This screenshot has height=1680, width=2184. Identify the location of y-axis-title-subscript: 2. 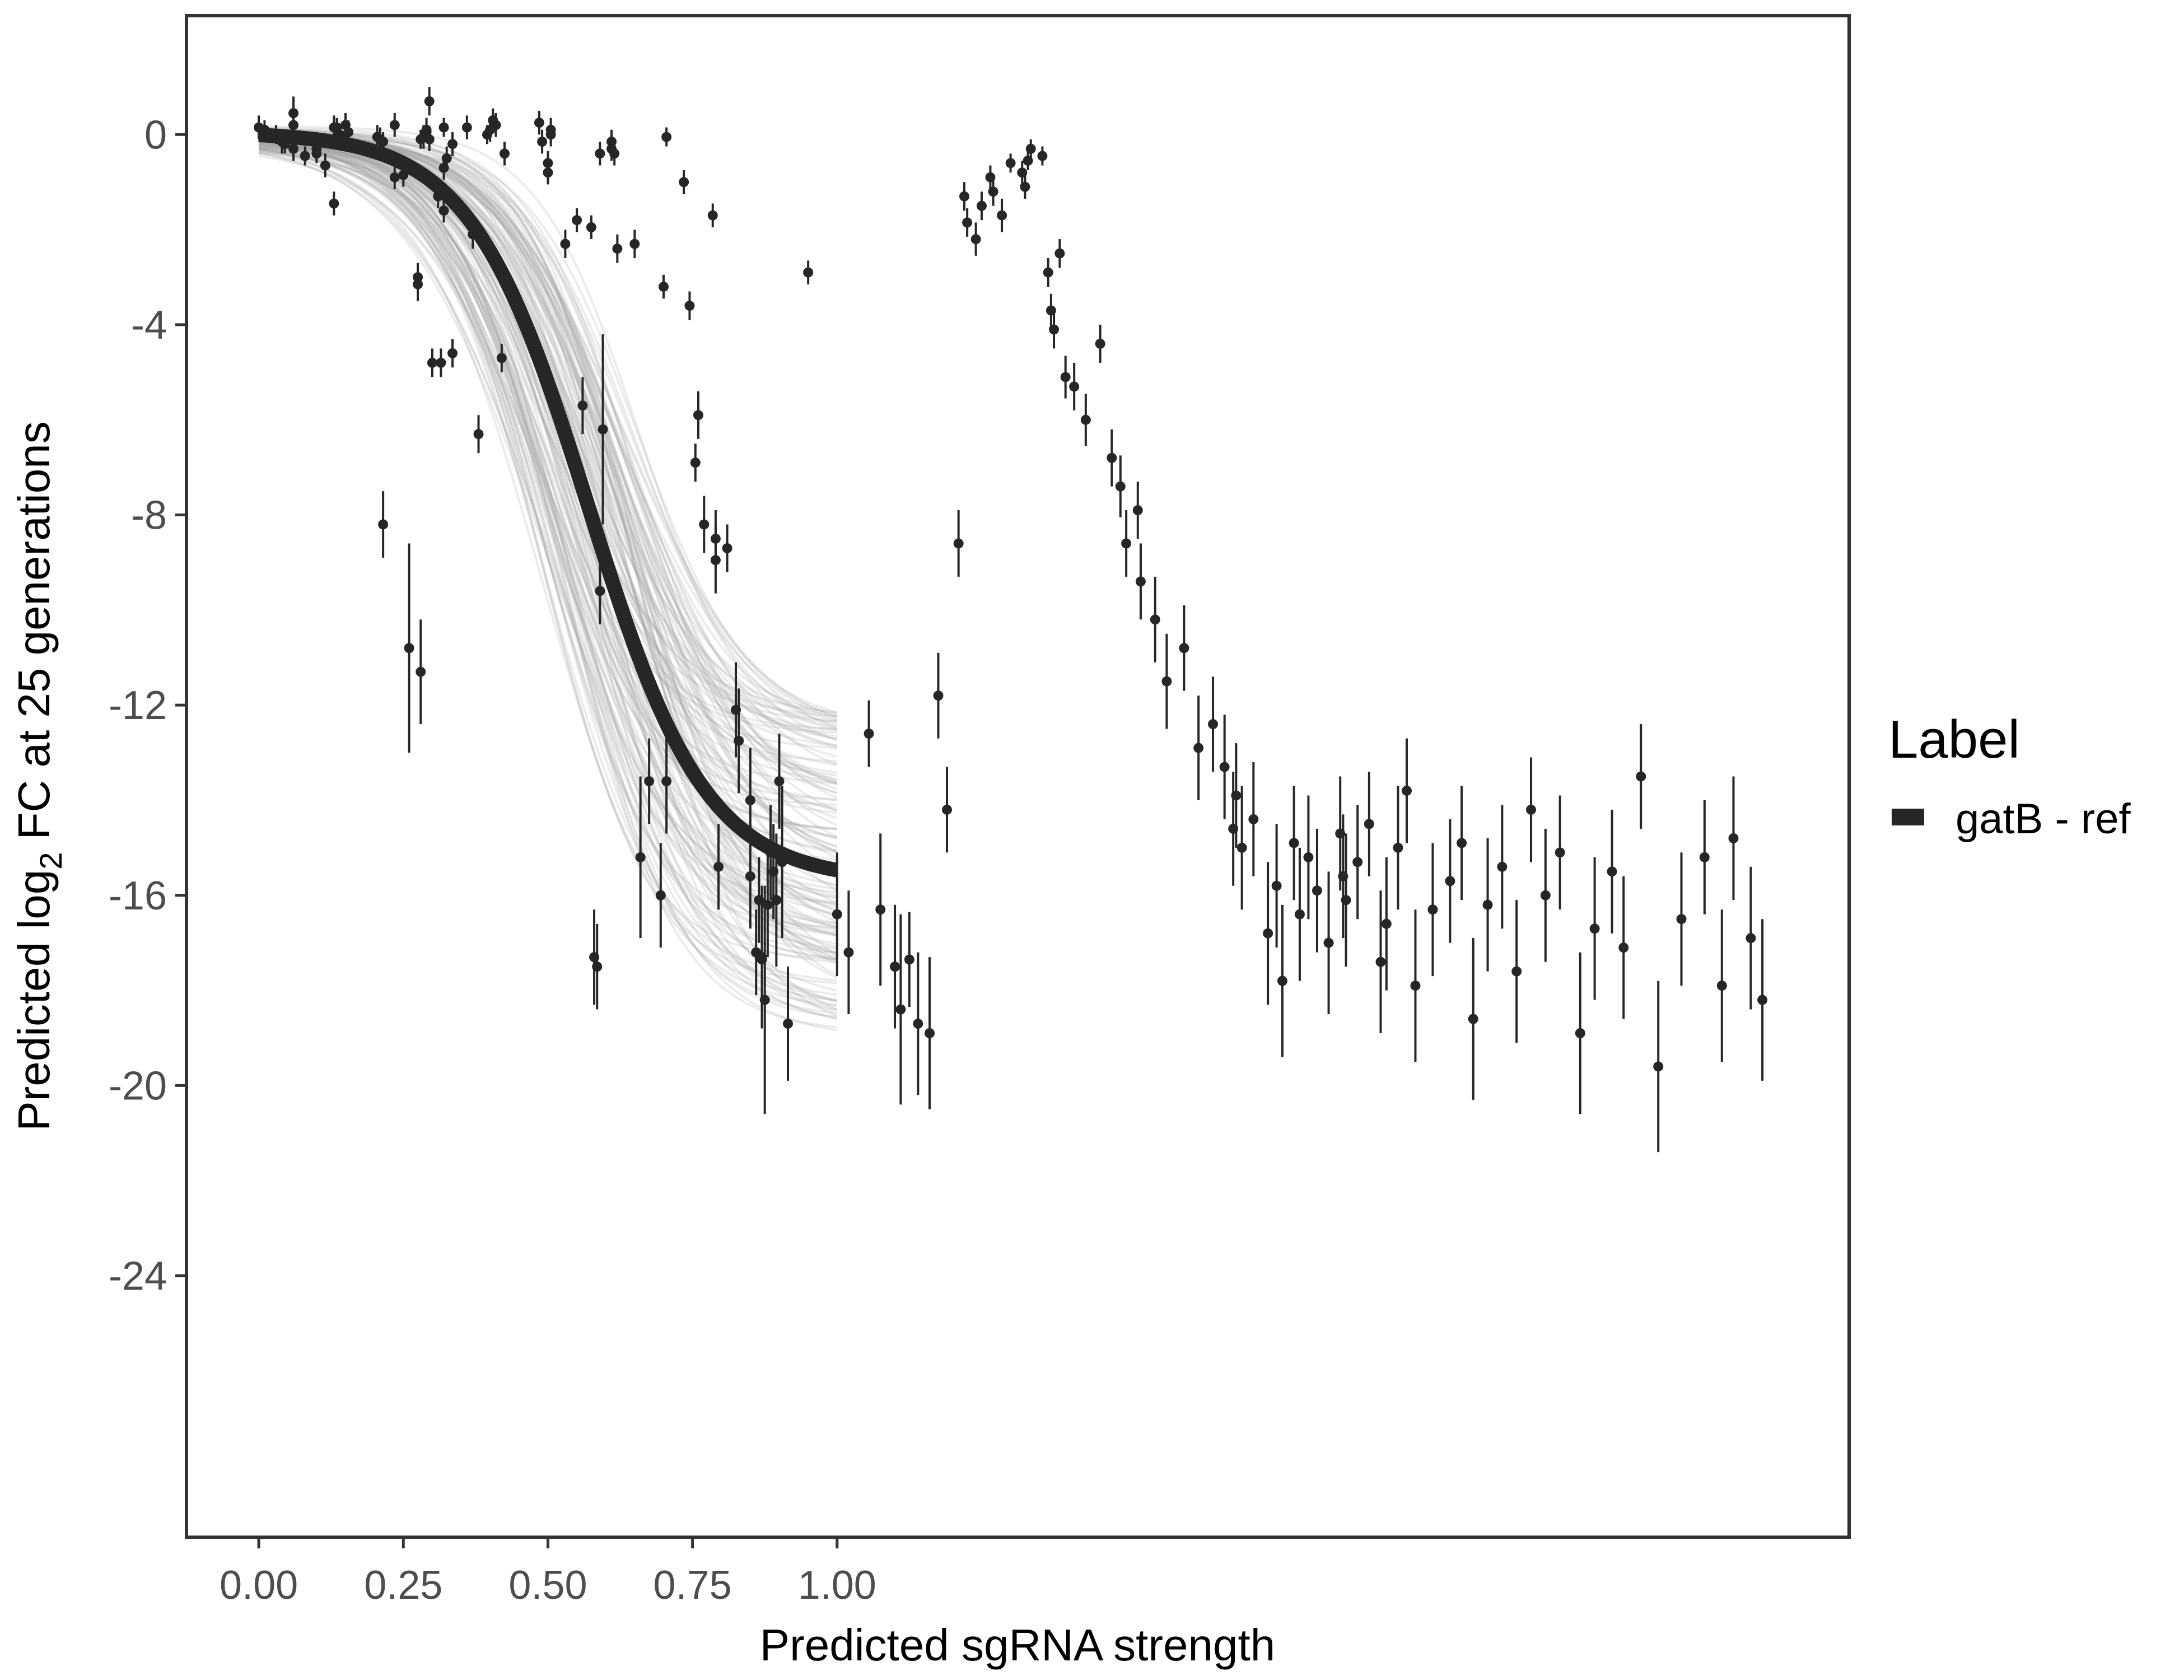
(51, 861).